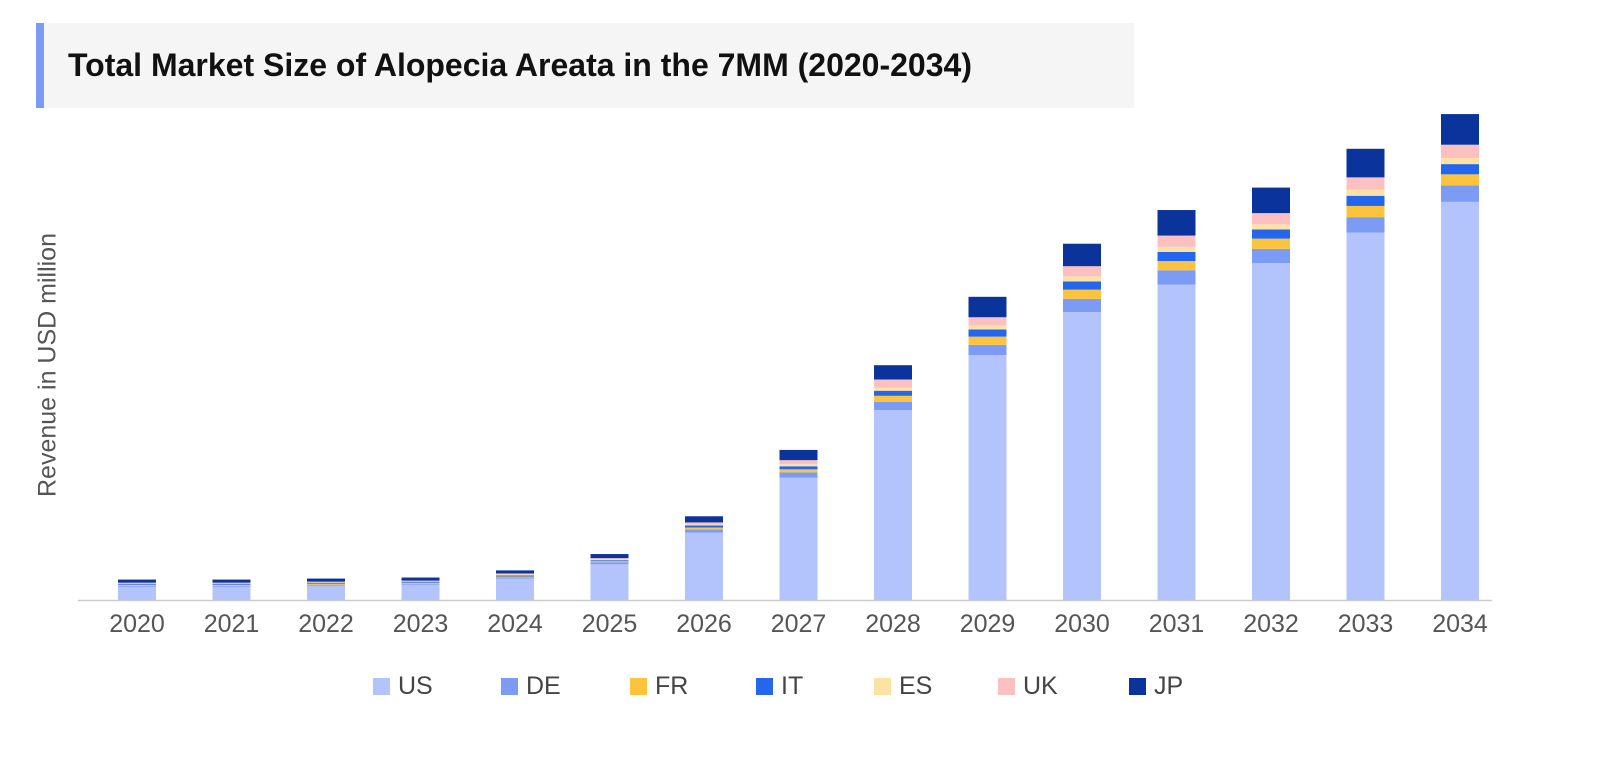  I want to click on bar-segment-jp-2031, so click(1176, 223).